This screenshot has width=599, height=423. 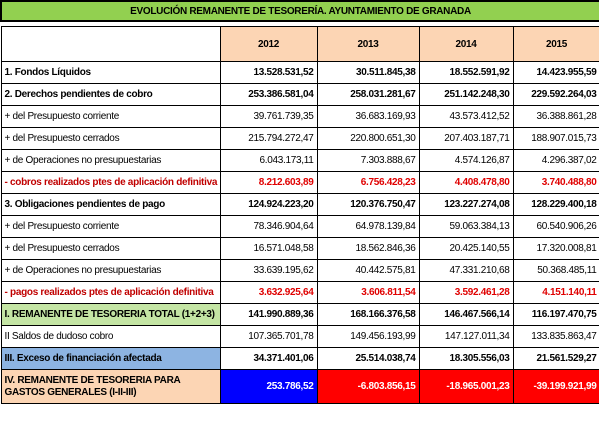 What do you see at coordinates (110, 336) in the screenshot?
I see `row-label: II Saldos de dudoso cobro` at bounding box center [110, 336].